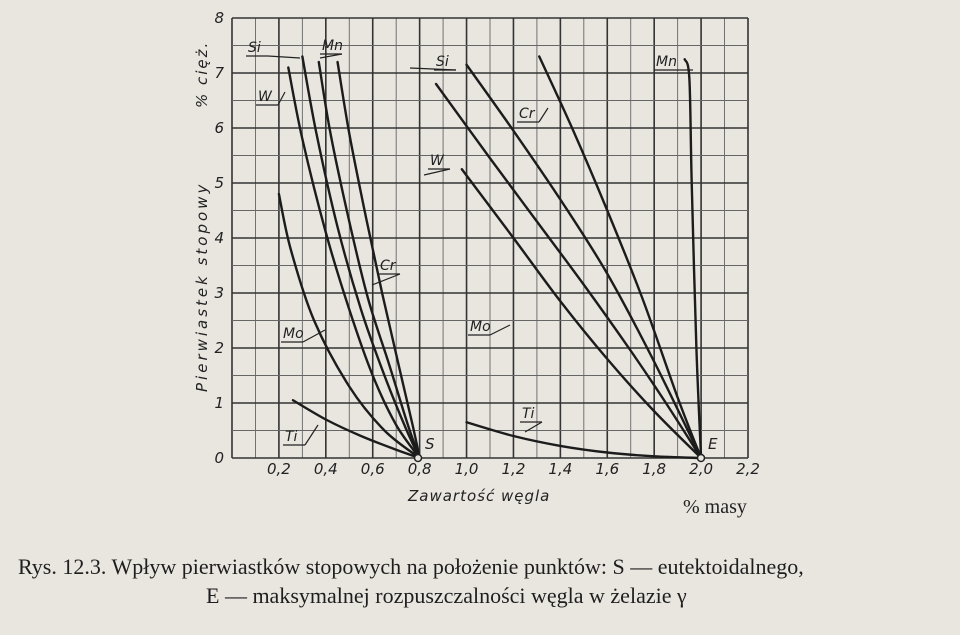  Describe the element at coordinates (219, 18) in the screenshot. I see `y-tick-label: 8` at that location.